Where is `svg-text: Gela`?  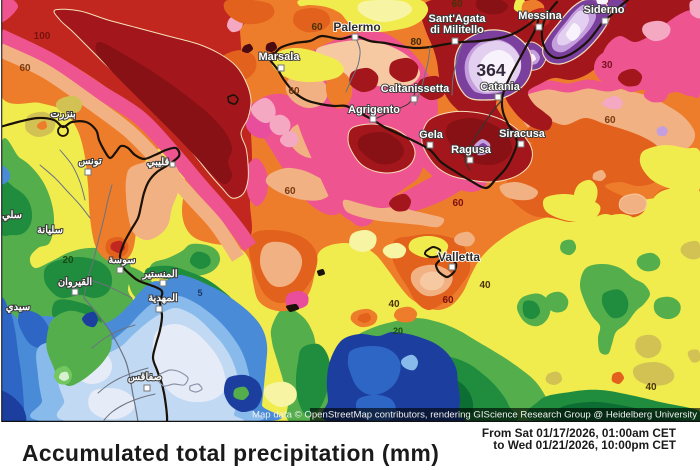
svg-text: Gela is located at coordinates (431, 135).